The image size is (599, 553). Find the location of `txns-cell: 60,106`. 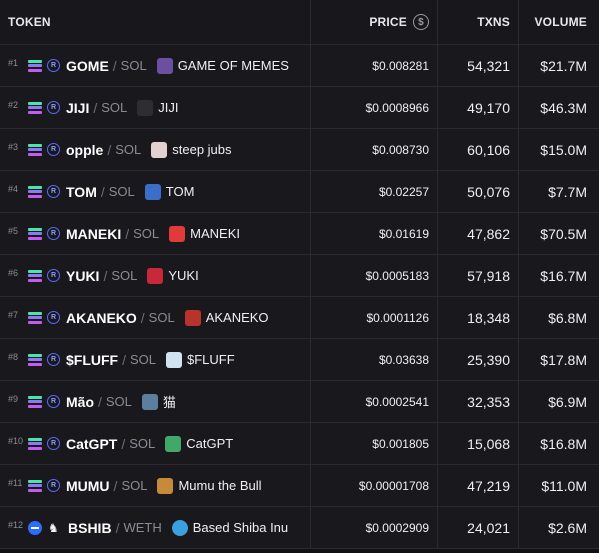

txns-cell: 60,106 is located at coordinates (478, 149).